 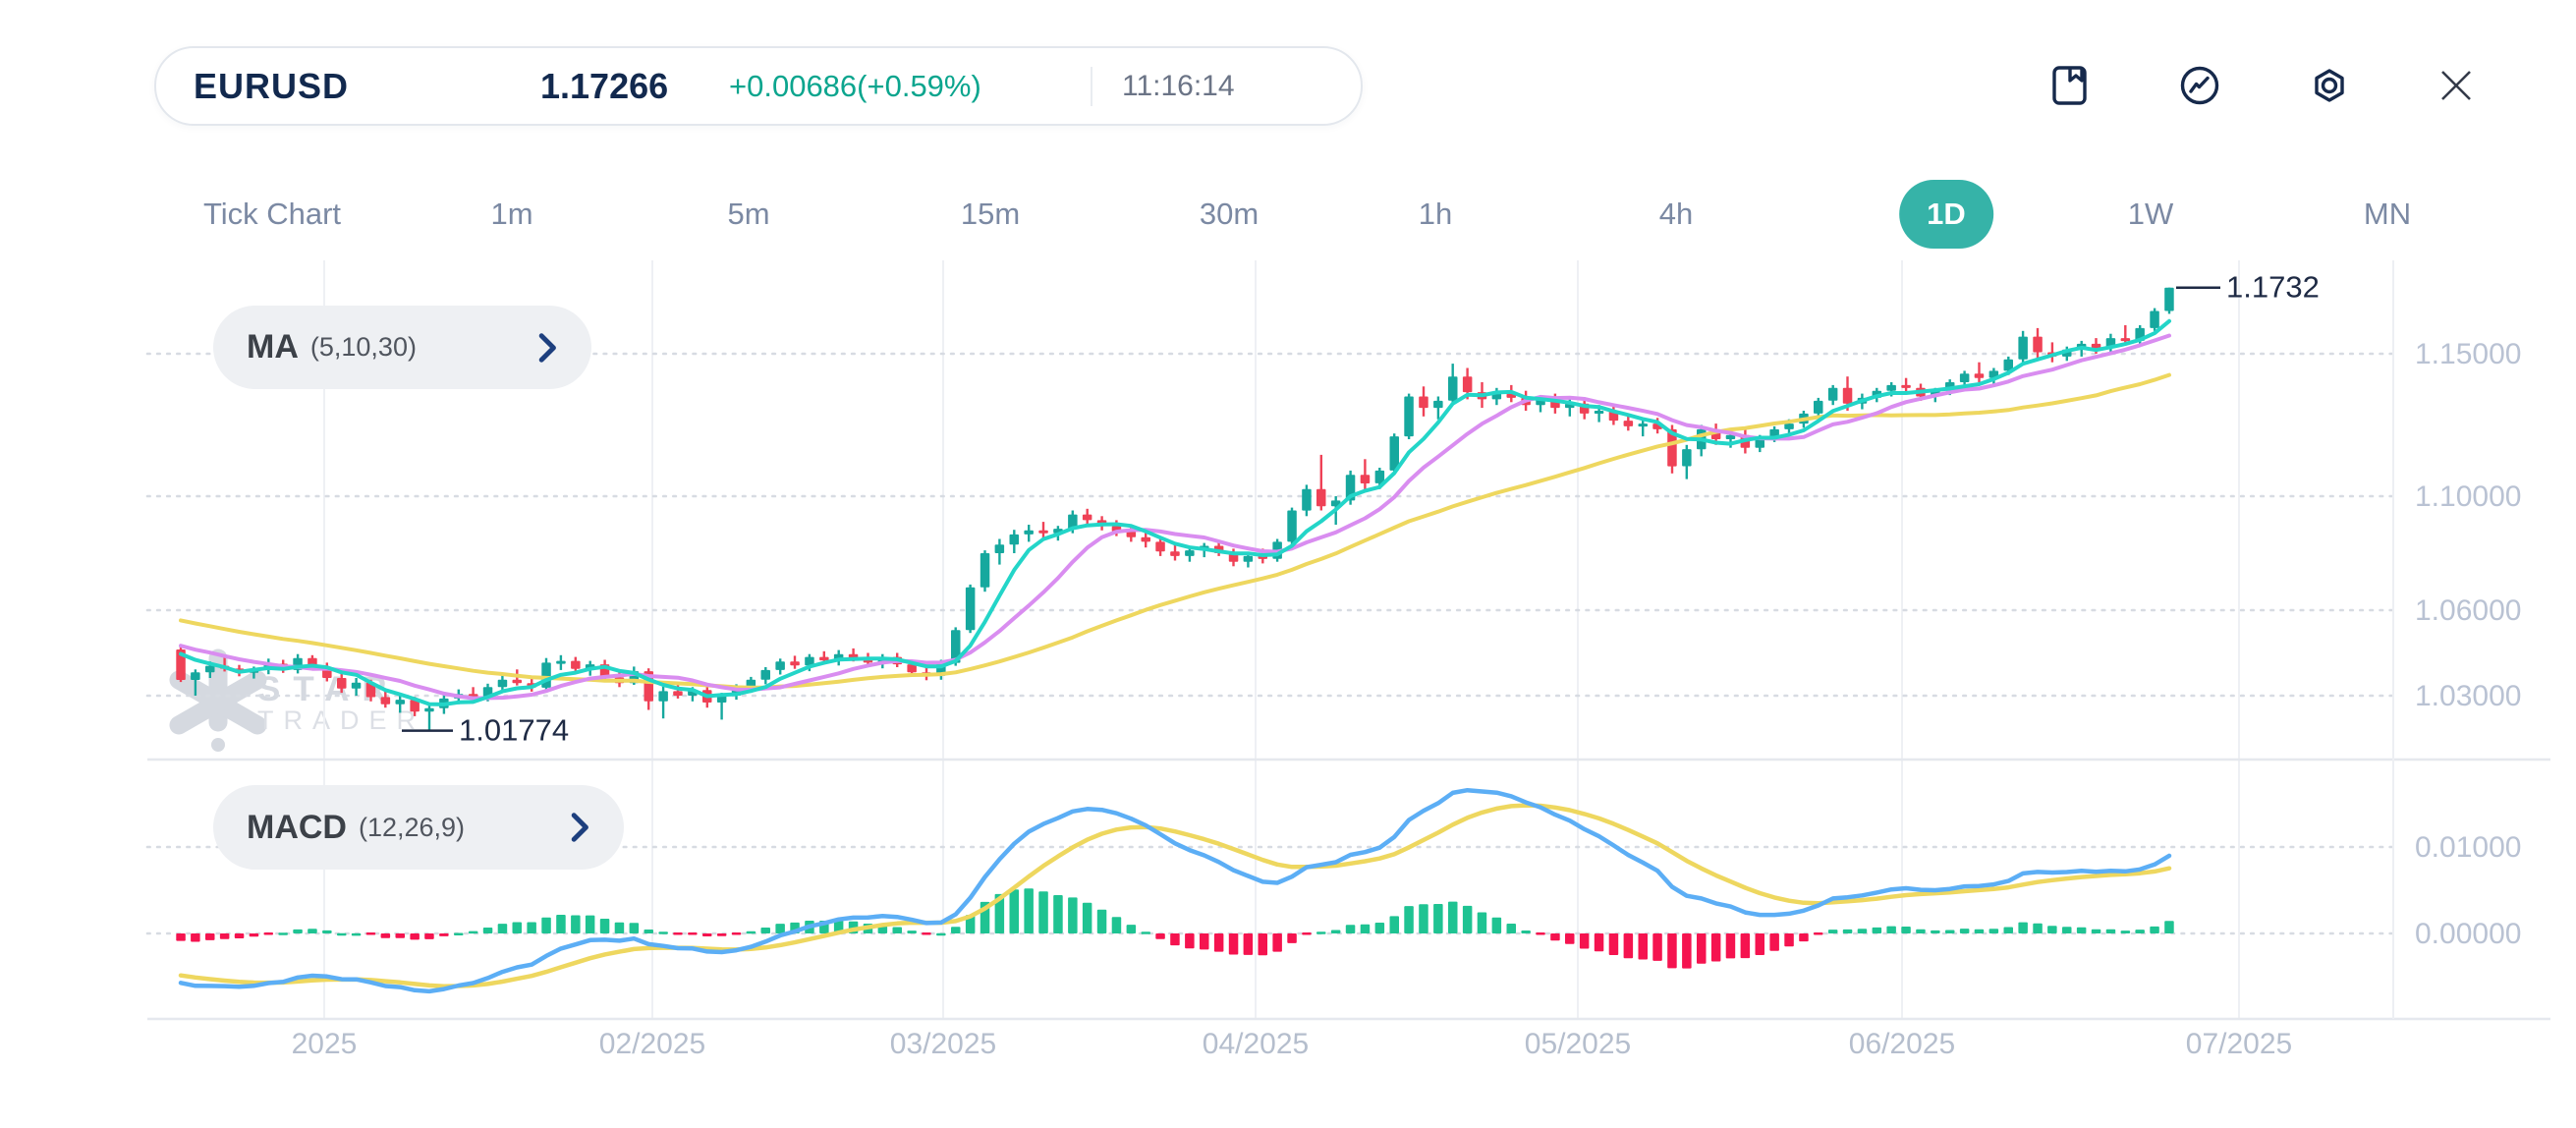 I want to click on tab-1d: 1D, so click(x=1946, y=214).